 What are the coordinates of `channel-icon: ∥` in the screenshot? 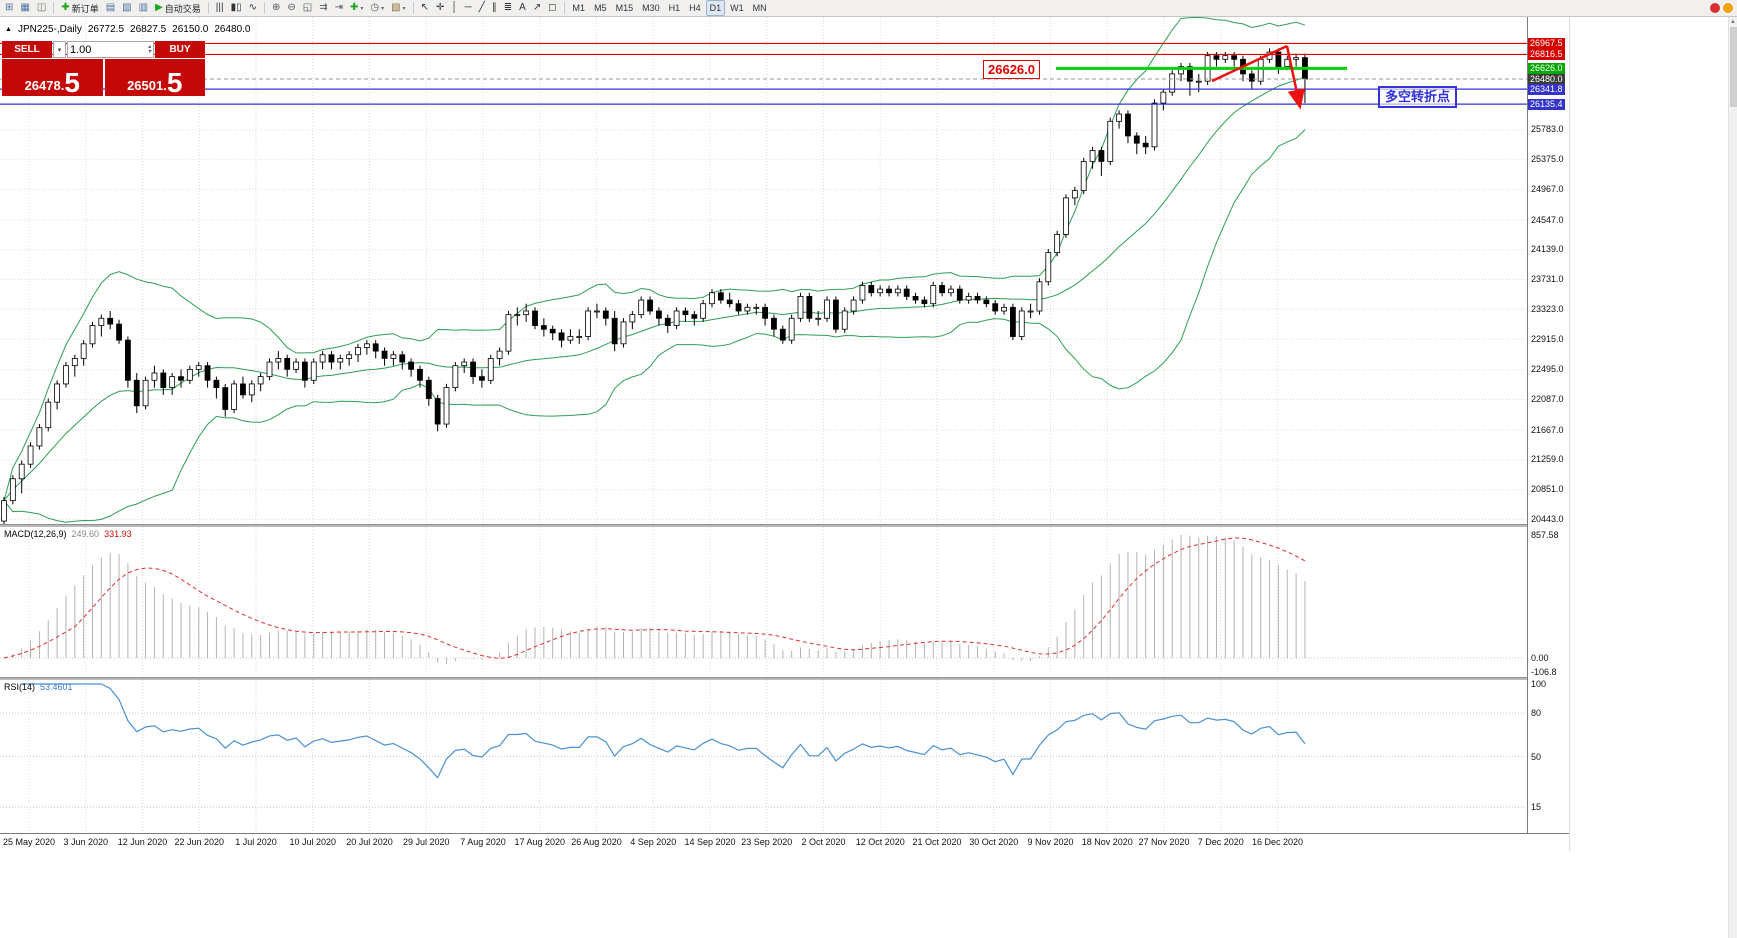 It's located at (494, 8).